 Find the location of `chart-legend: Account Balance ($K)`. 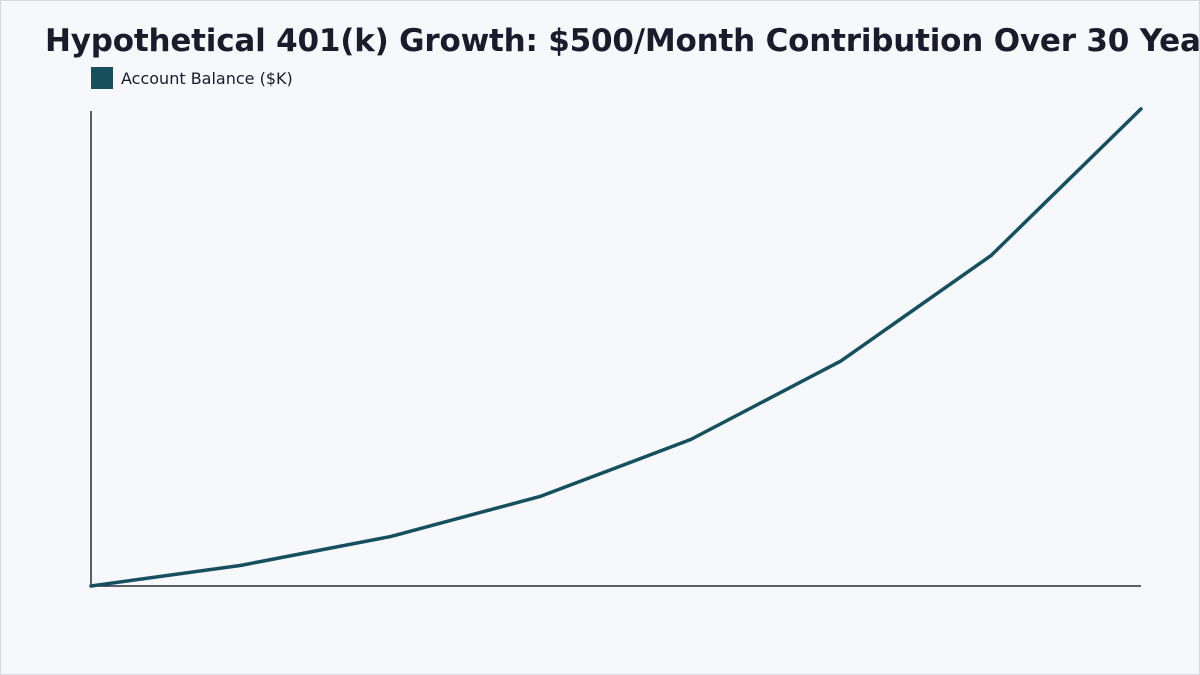

chart-legend: Account Balance ($K) is located at coordinates (192, 78).